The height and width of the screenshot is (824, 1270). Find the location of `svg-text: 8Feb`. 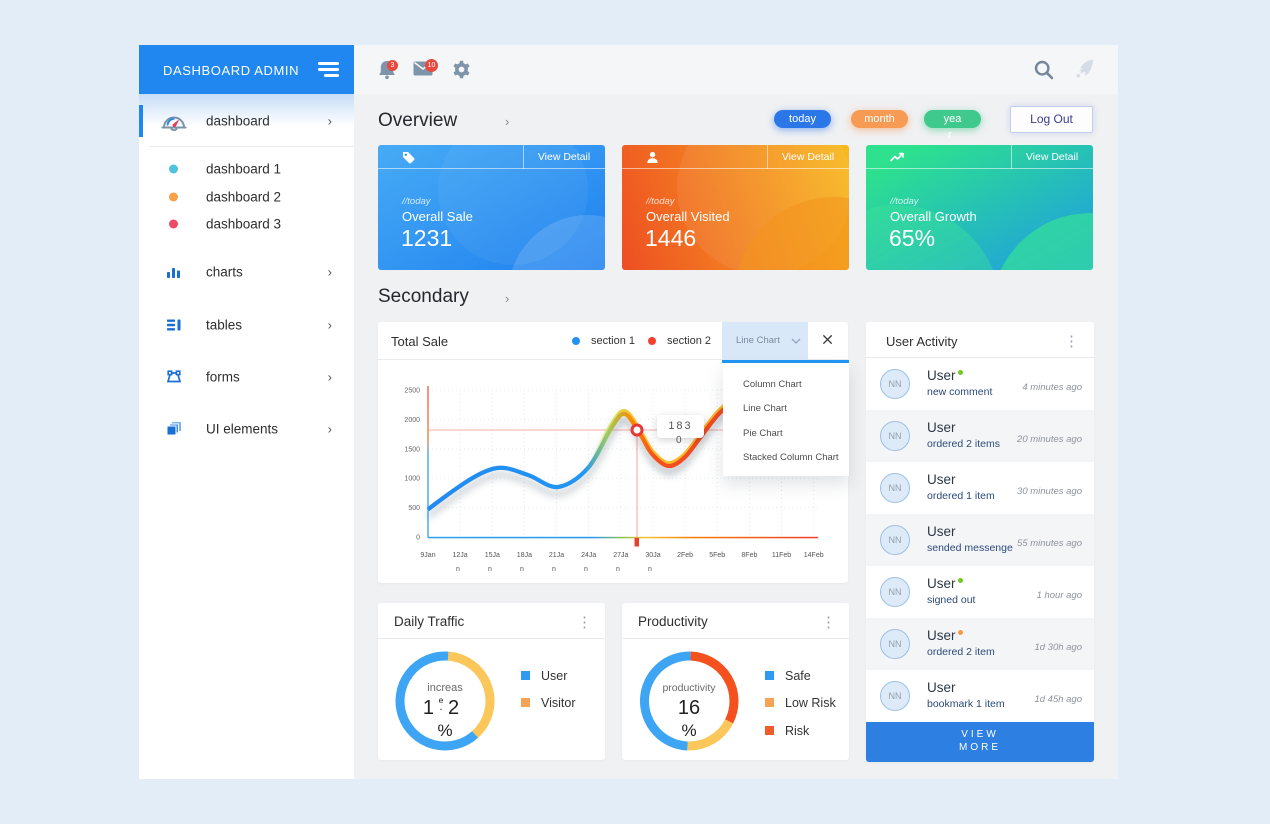

svg-text: 8Feb is located at coordinates (749, 555).